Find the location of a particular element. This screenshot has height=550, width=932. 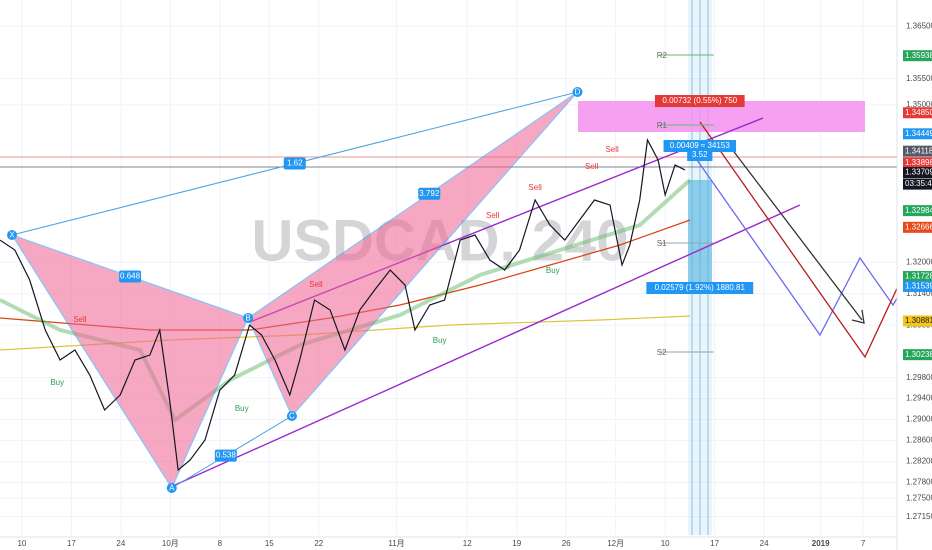

pattern-point-label: B is located at coordinates (247, 318).